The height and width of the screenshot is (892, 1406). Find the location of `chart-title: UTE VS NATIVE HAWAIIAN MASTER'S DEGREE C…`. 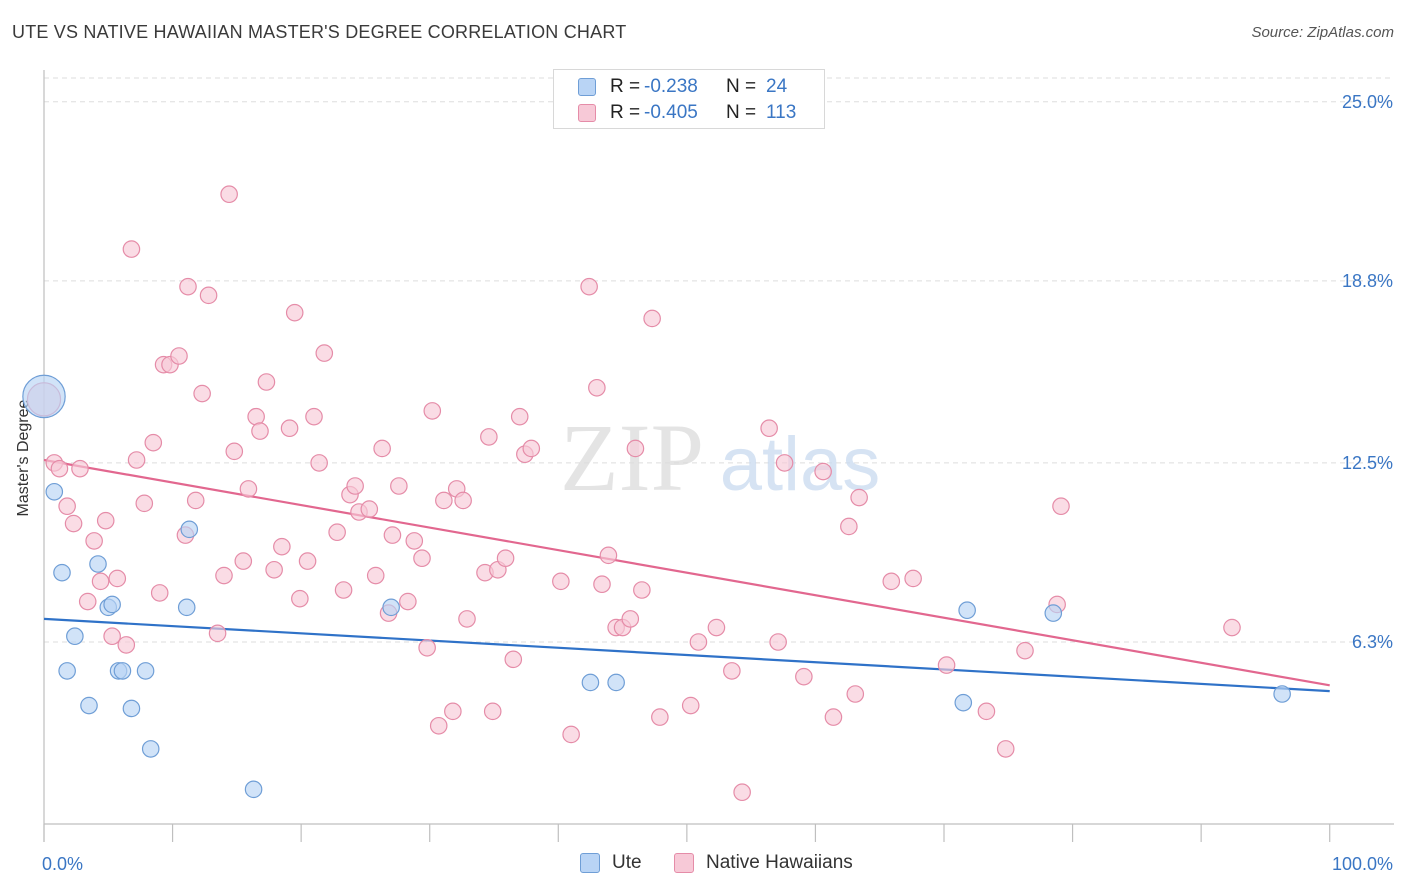

chart-title: UTE VS NATIVE HAWAIIAN MASTER'S DEGREE C… is located at coordinates (319, 32).